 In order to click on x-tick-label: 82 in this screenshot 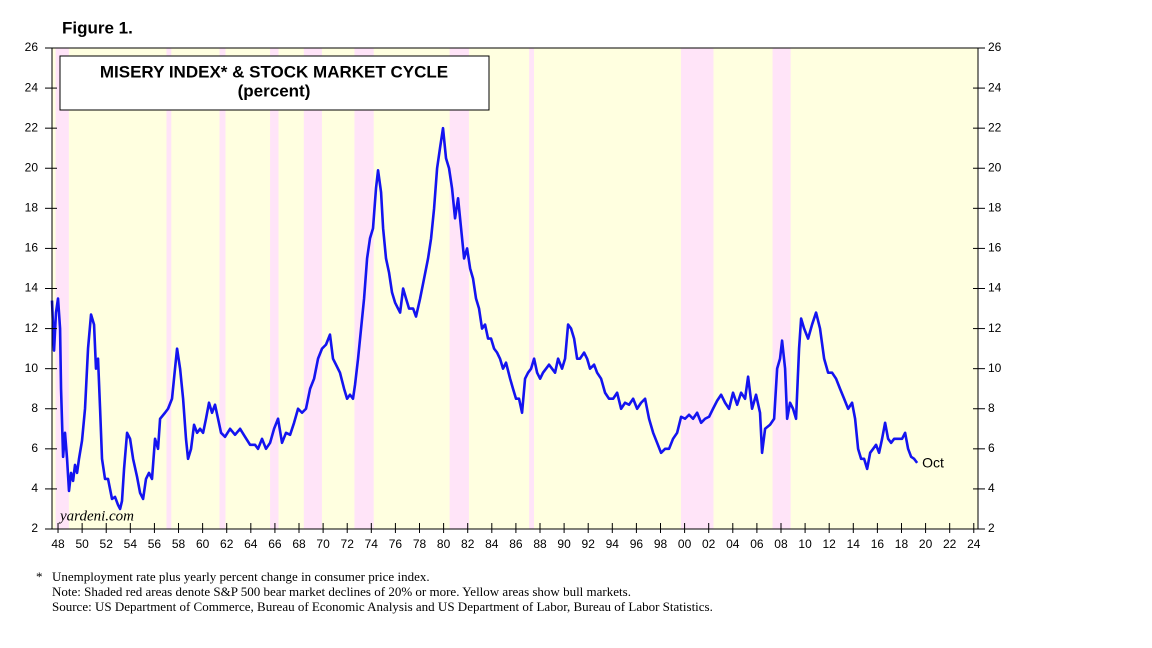, I will do `click(468, 544)`.